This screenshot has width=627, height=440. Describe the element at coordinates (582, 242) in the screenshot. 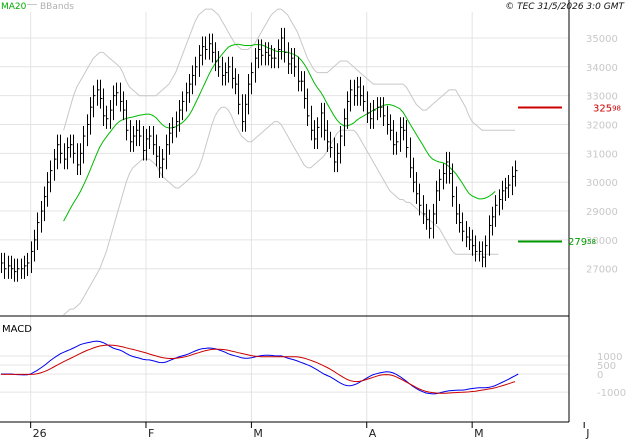

I see `support-label: 27958` at that location.